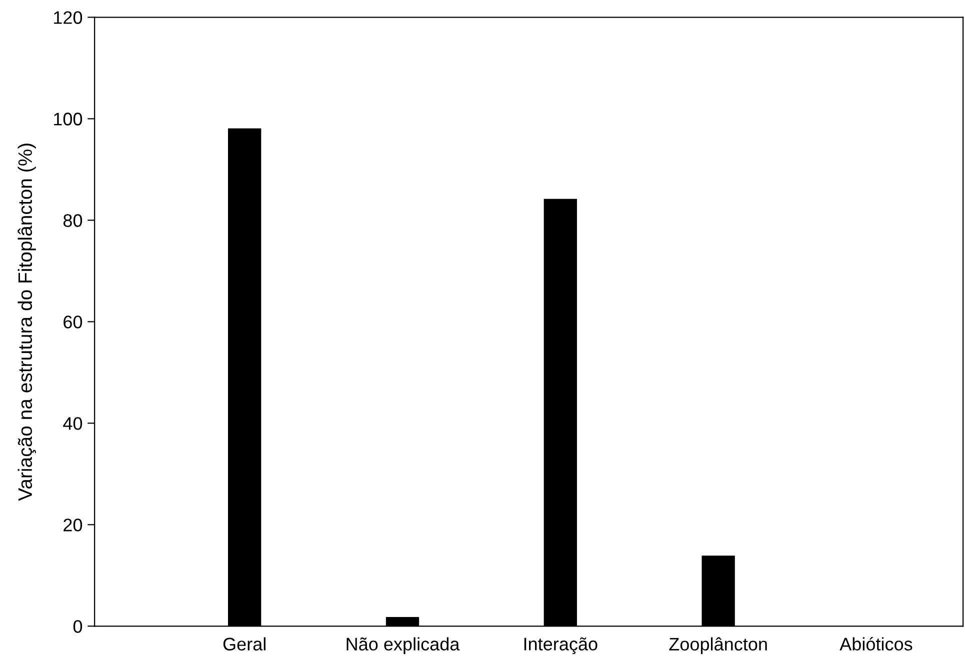  Describe the element at coordinates (68, 17) in the screenshot. I see `y-tick-label: 120` at that location.